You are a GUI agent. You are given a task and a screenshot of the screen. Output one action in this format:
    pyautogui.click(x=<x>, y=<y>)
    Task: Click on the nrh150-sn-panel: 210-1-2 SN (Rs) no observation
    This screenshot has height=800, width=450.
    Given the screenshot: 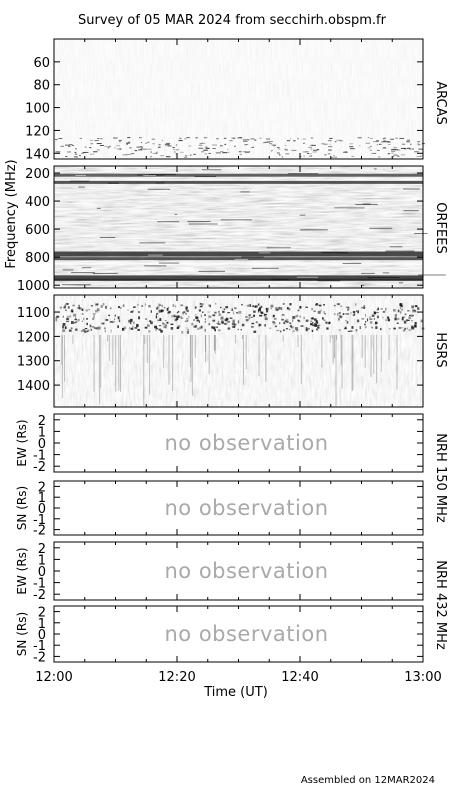 What is the action you would take?
    pyautogui.click(x=219, y=509)
    